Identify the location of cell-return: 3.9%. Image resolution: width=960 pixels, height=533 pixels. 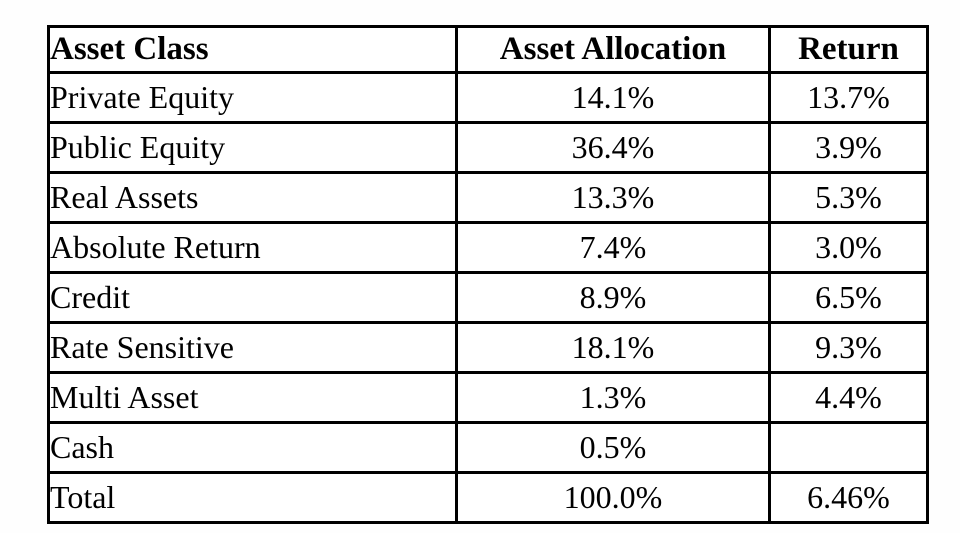
(848, 147).